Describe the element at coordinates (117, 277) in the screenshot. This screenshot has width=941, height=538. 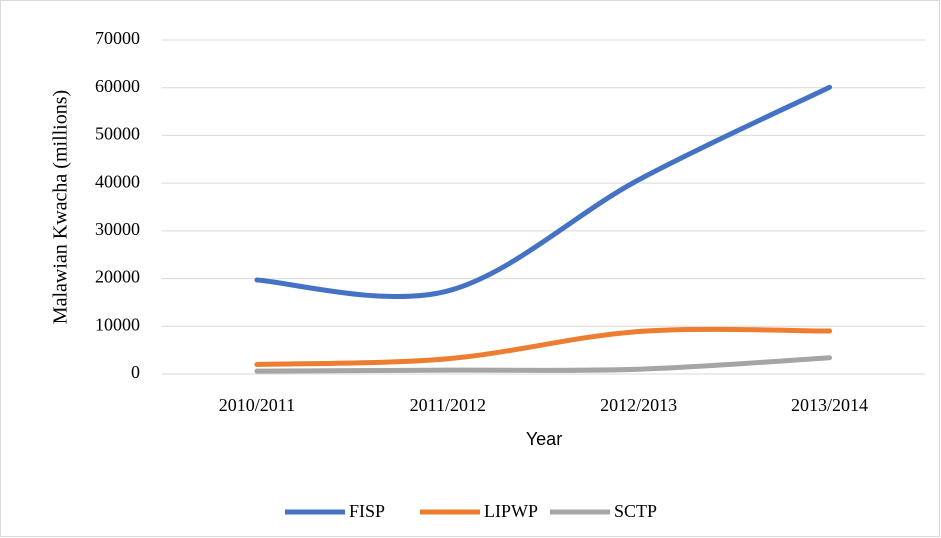
I see `y-tick-label: 20000` at that location.